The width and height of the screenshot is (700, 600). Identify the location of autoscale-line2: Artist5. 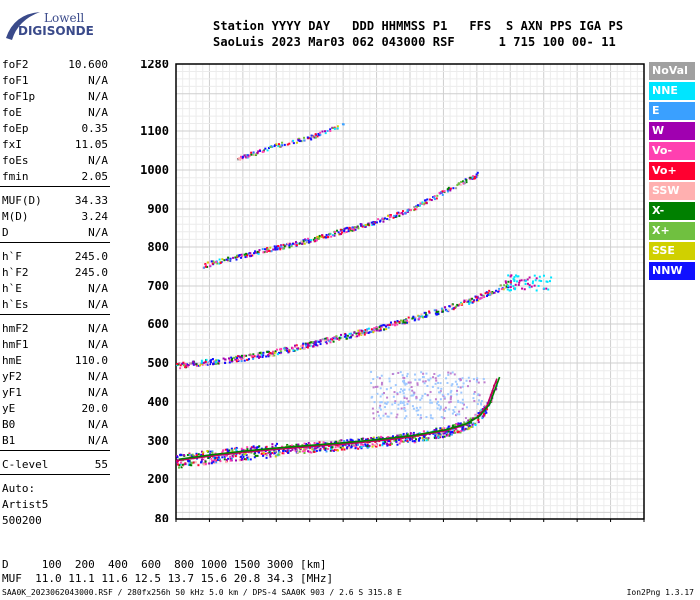
(25, 504).